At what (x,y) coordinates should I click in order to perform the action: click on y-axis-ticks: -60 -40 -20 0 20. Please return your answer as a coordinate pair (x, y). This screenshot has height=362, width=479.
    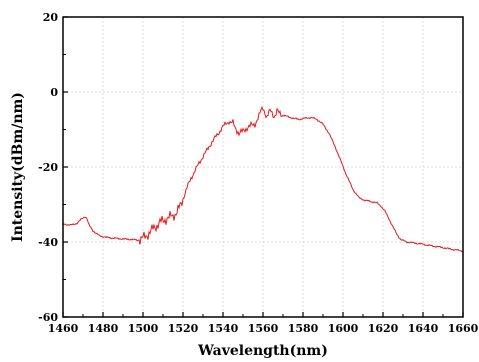
    Looking at the image, I should click on (53, 167).